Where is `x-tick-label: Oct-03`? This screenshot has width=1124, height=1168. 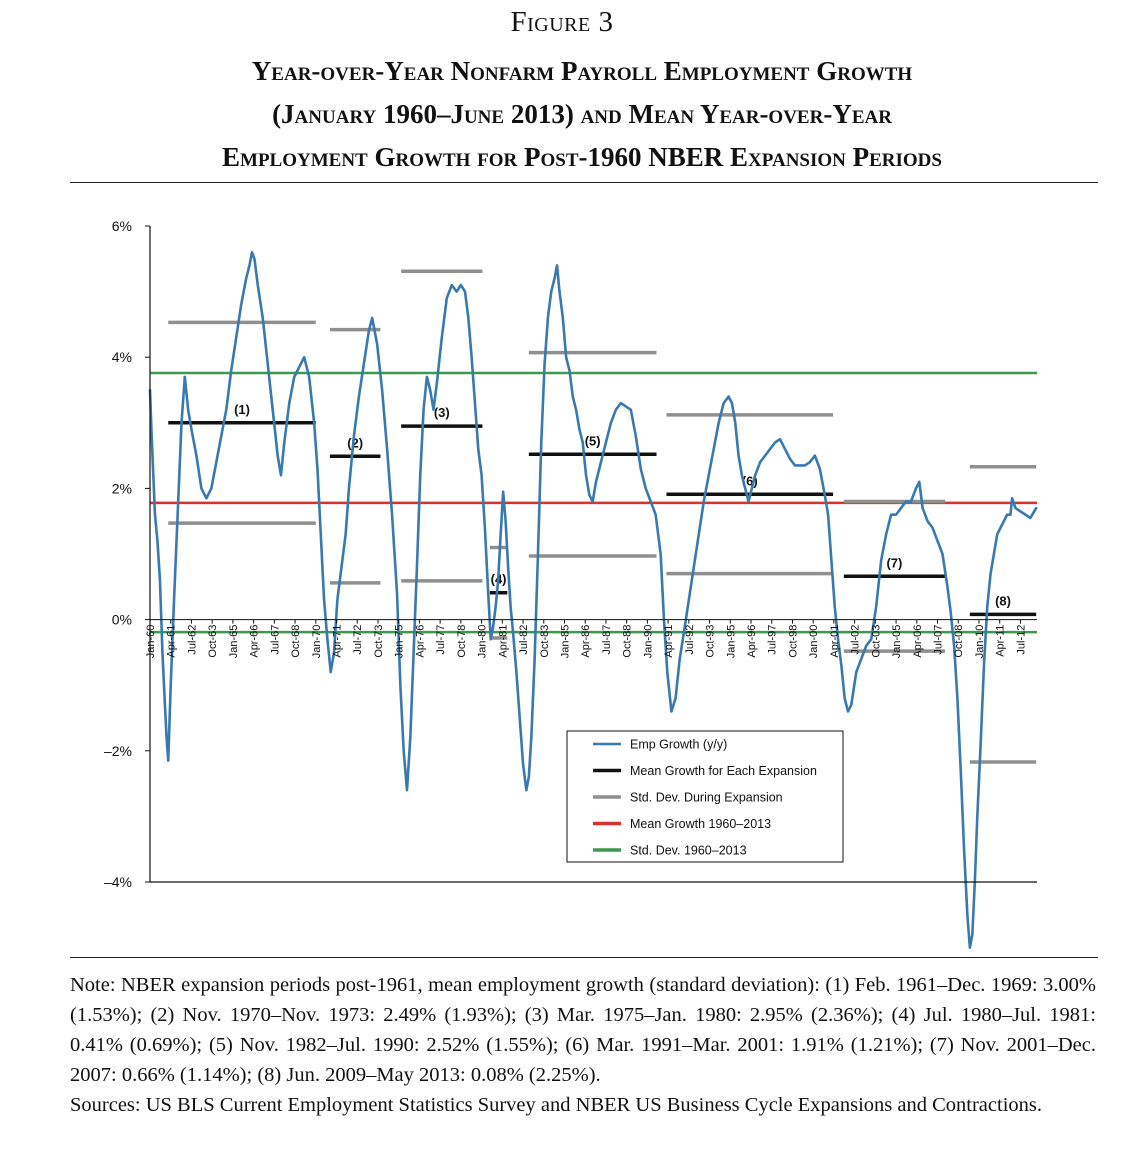 x-tick-label: Oct-03 is located at coordinates (876, 641).